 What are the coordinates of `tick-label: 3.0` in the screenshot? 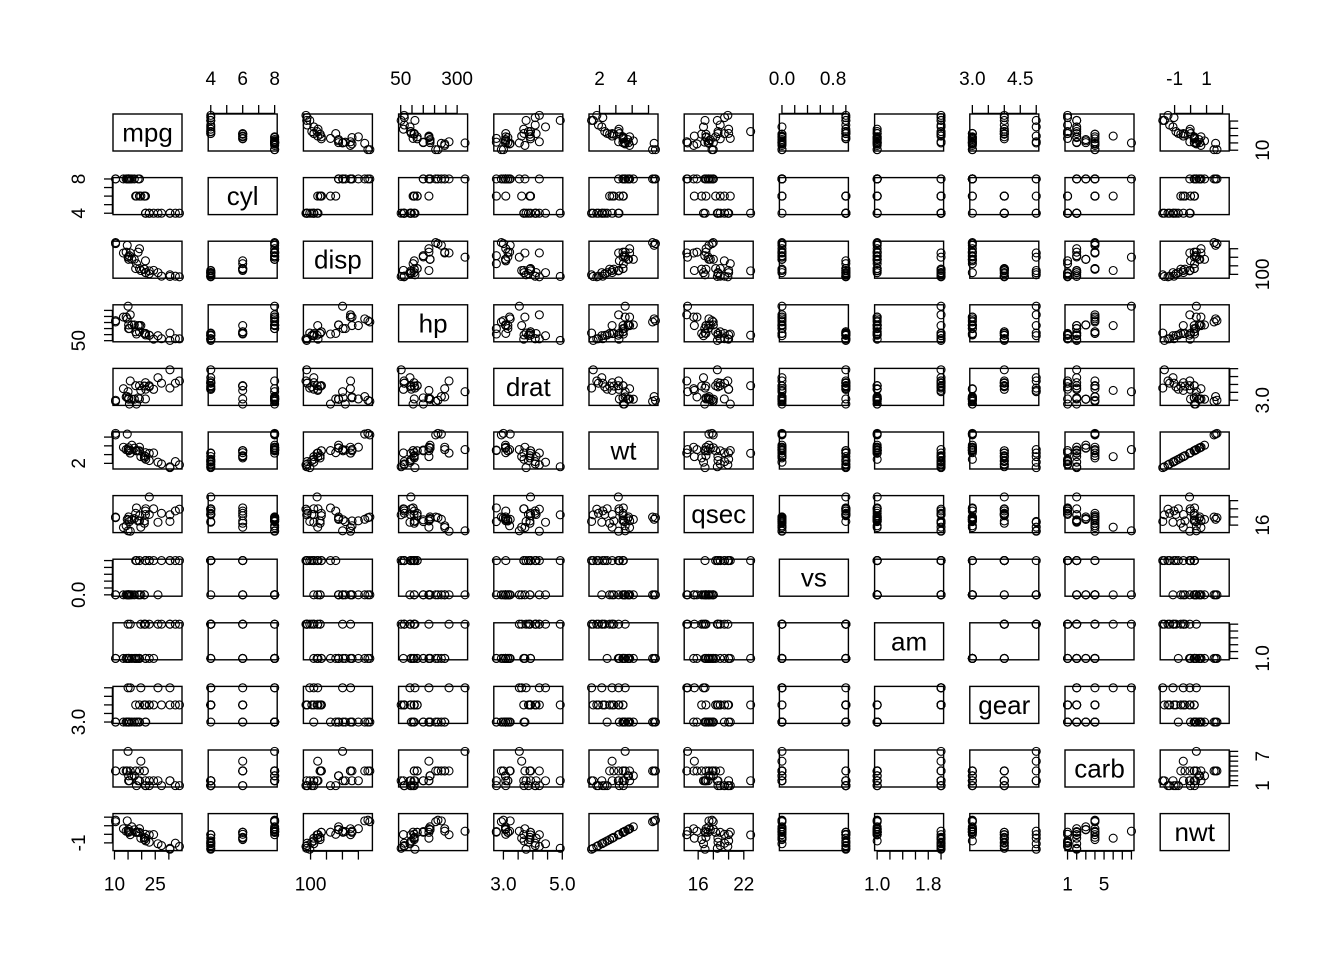 It's located at (503, 885).